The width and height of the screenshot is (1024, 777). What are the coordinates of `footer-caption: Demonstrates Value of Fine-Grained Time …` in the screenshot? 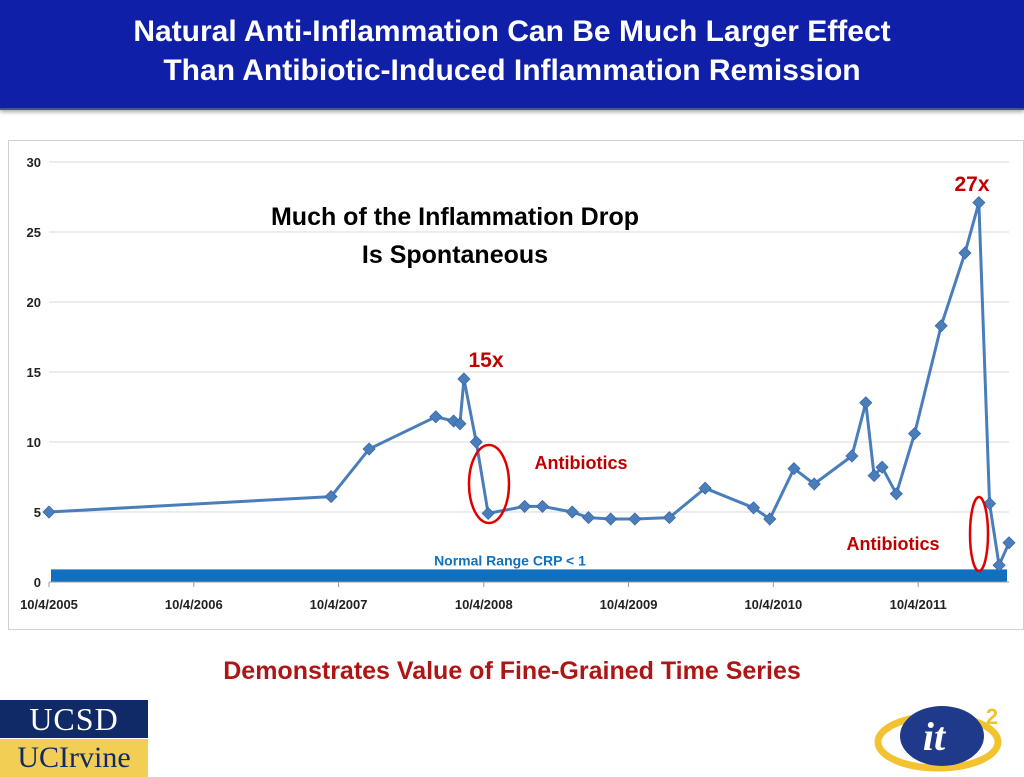 It's located at (512, 671).